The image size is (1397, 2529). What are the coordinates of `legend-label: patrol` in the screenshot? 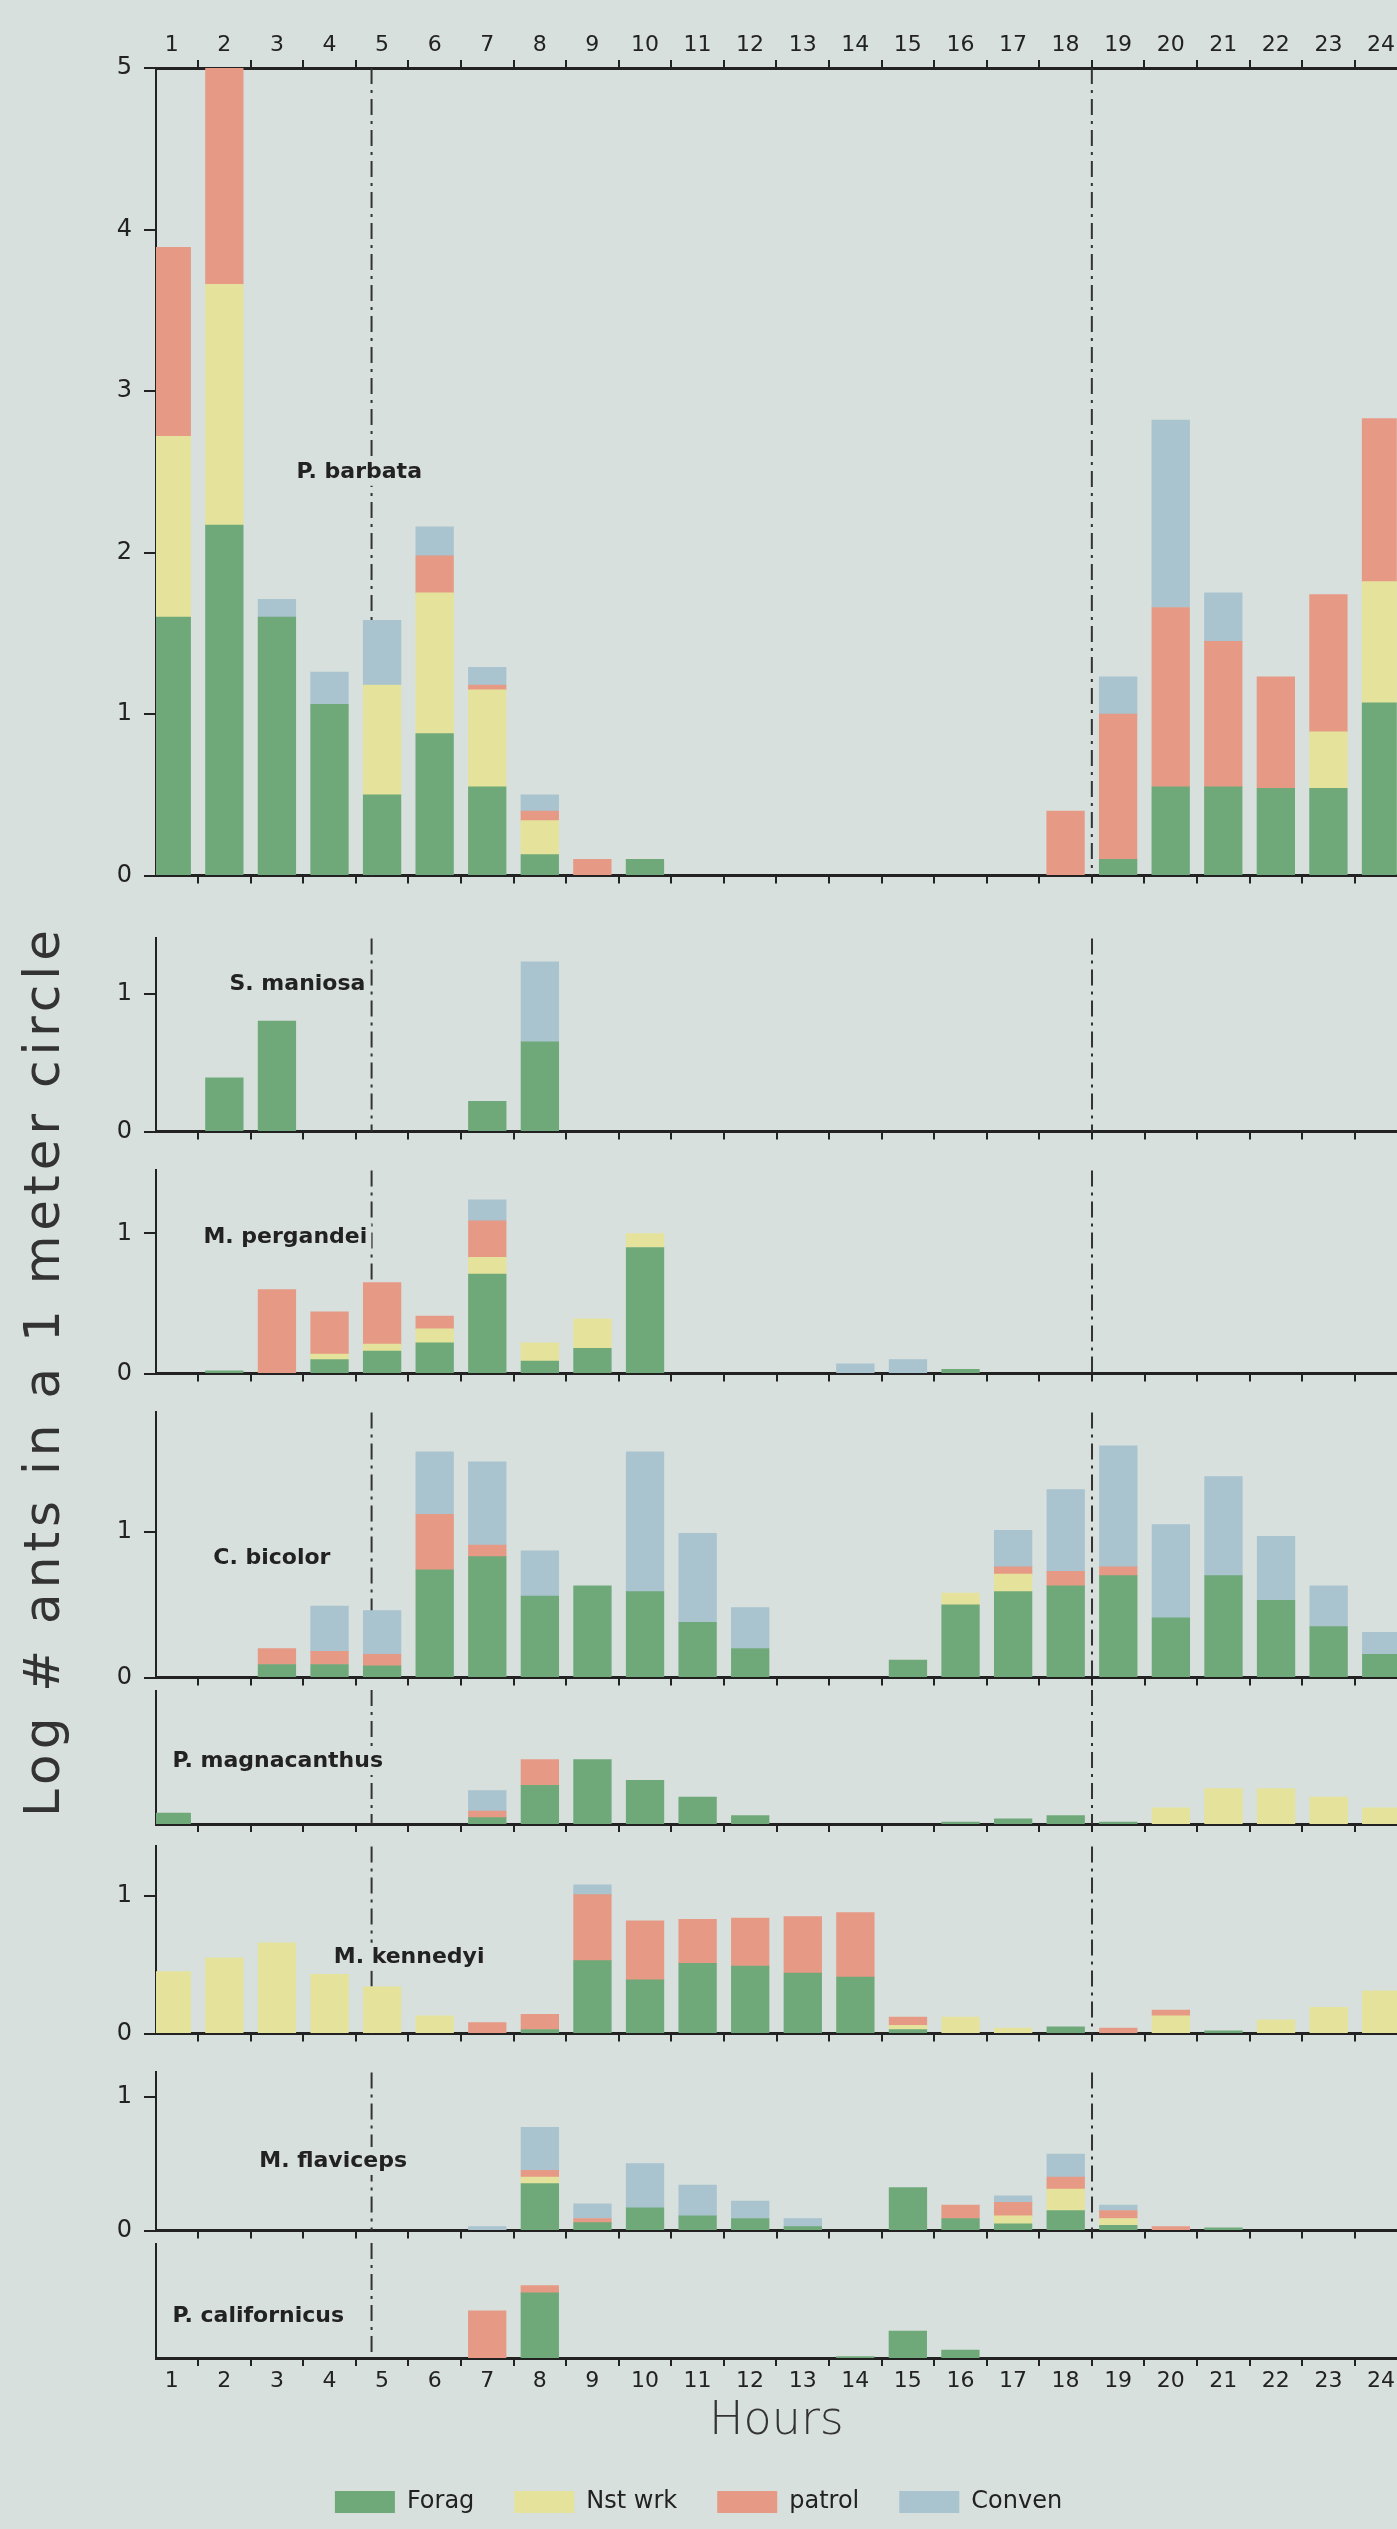 It's located at (824, 2500).